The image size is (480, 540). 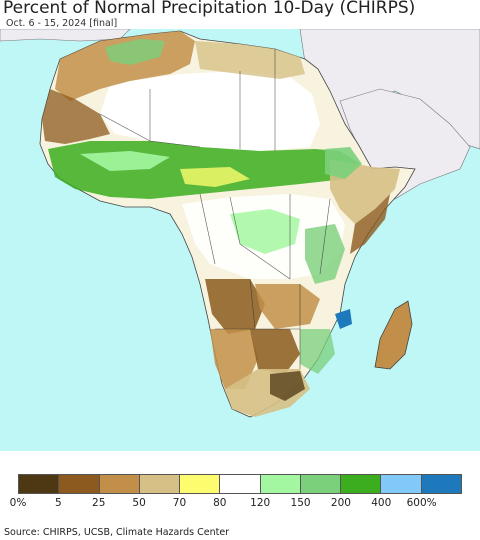 I want to click on coast-blue, so click(x=343, y=319).